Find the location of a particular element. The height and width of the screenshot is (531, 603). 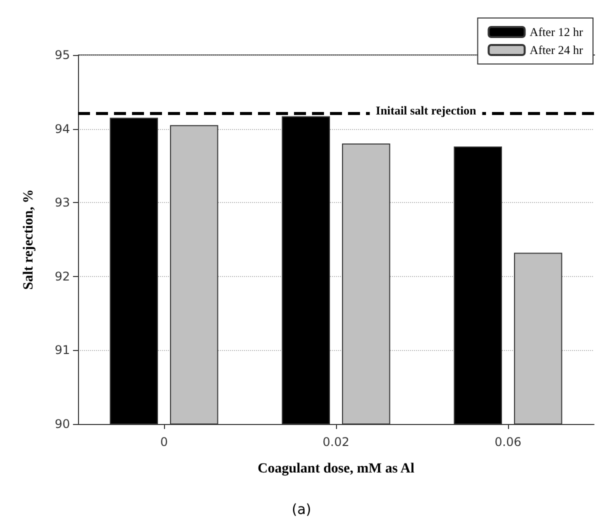

y-tick-label: 91 is located at coordinates (62, 350).